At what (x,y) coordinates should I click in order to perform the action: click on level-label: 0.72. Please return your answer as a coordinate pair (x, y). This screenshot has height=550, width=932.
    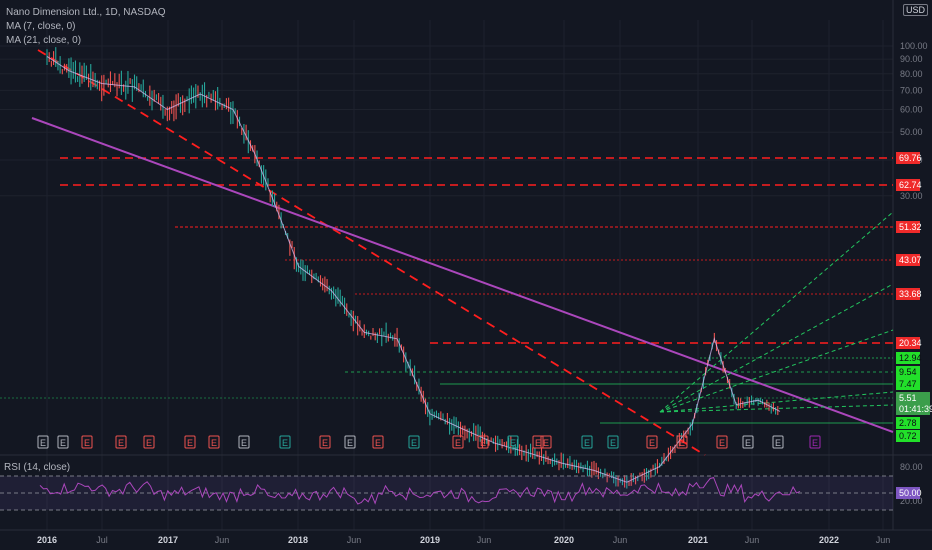
    Looking at the image, I should click on (908, 436).